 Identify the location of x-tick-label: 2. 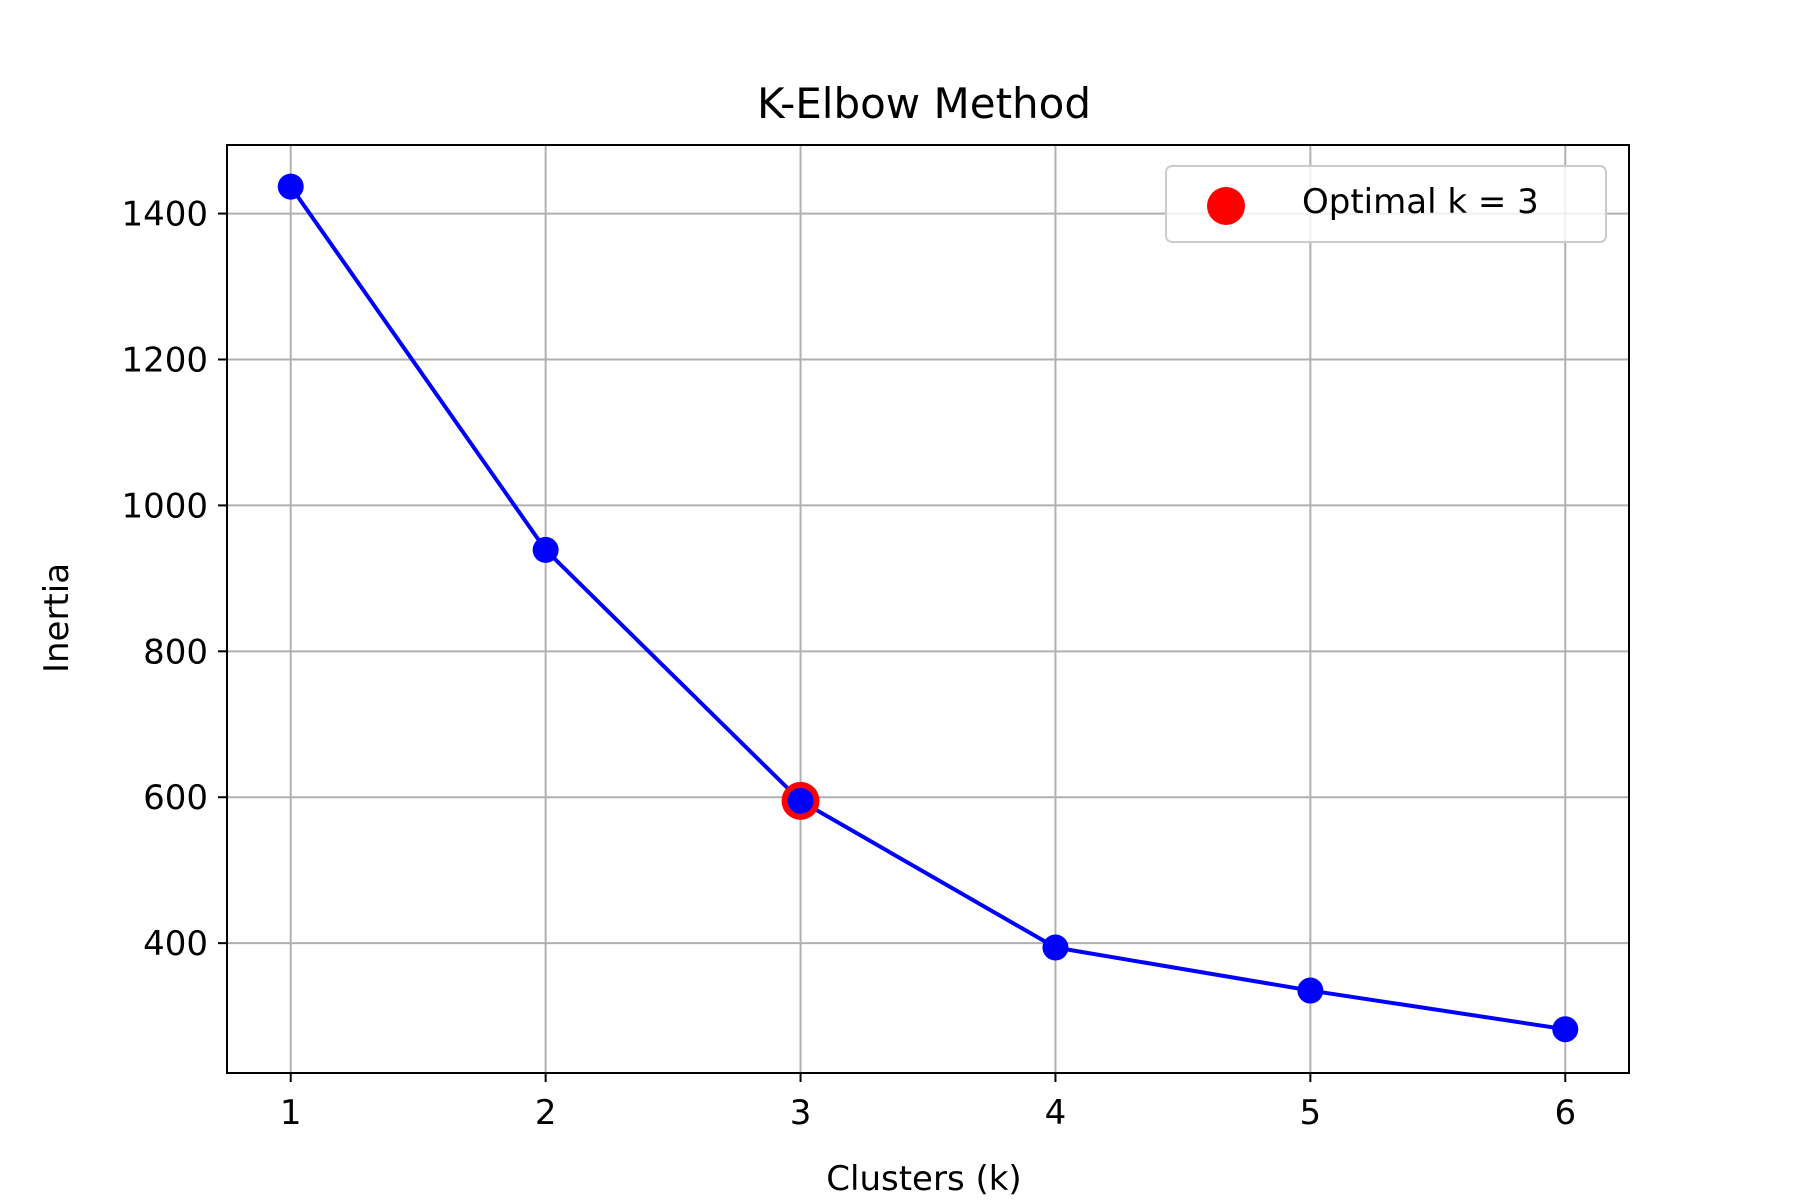
(546, 1113).